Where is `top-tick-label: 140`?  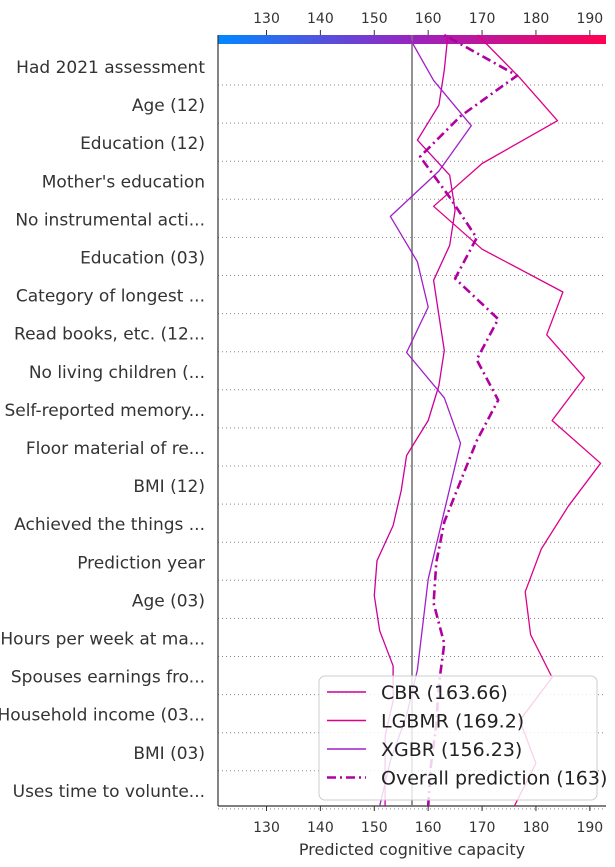 top-tick-label: 140 is located at coordinates (320, 19).